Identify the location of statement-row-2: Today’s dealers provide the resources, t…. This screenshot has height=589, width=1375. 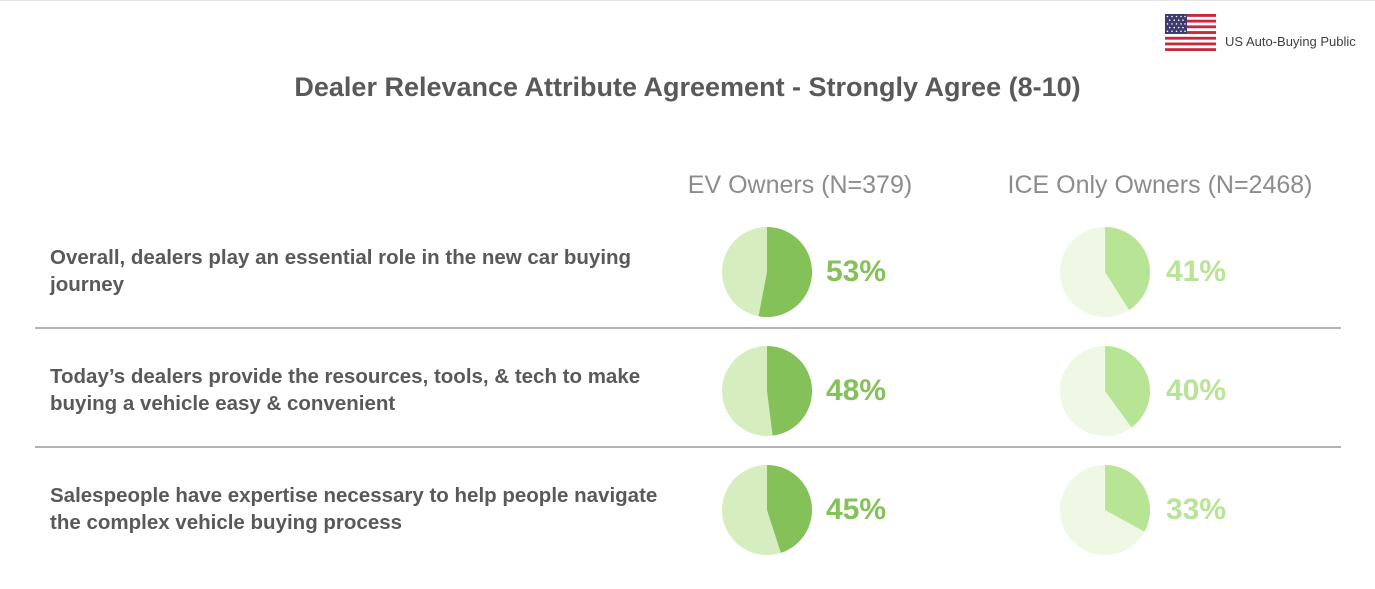
(345, 390).